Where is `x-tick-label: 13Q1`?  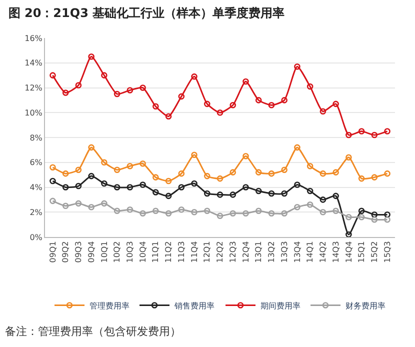
x-tick-label: 13Q1 is located at coordinates (259, 252).